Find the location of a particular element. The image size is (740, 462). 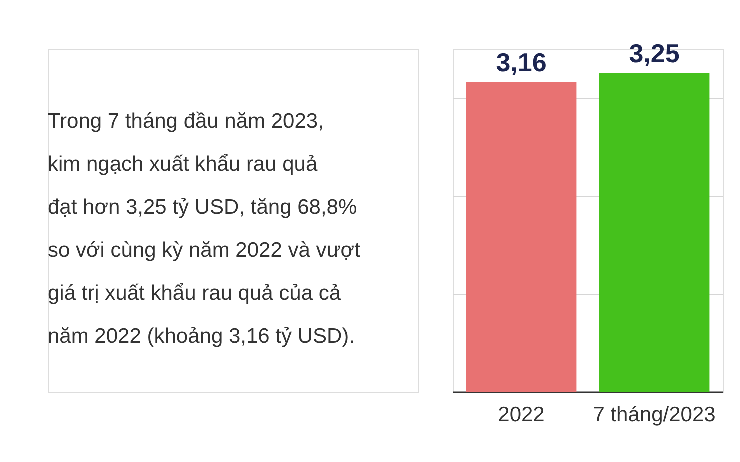

x-tick-label: 2022 is located at coordinates (521, 415).